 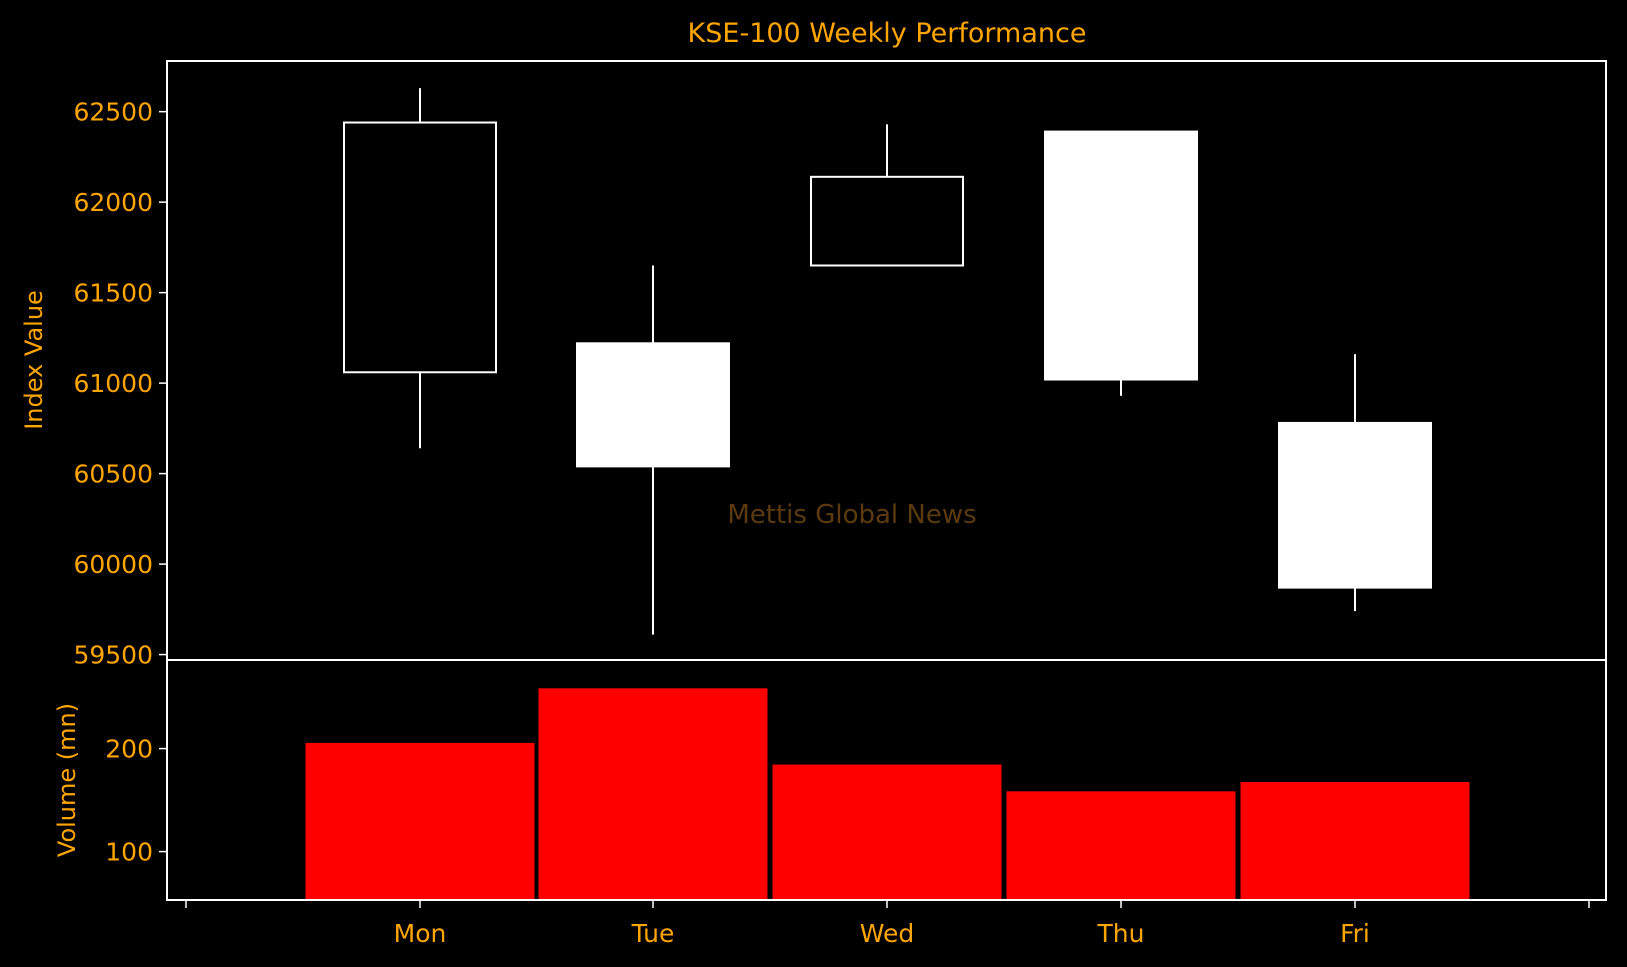 I want to click on price-y-tick-label: 62500, so click(x=113, y=112).